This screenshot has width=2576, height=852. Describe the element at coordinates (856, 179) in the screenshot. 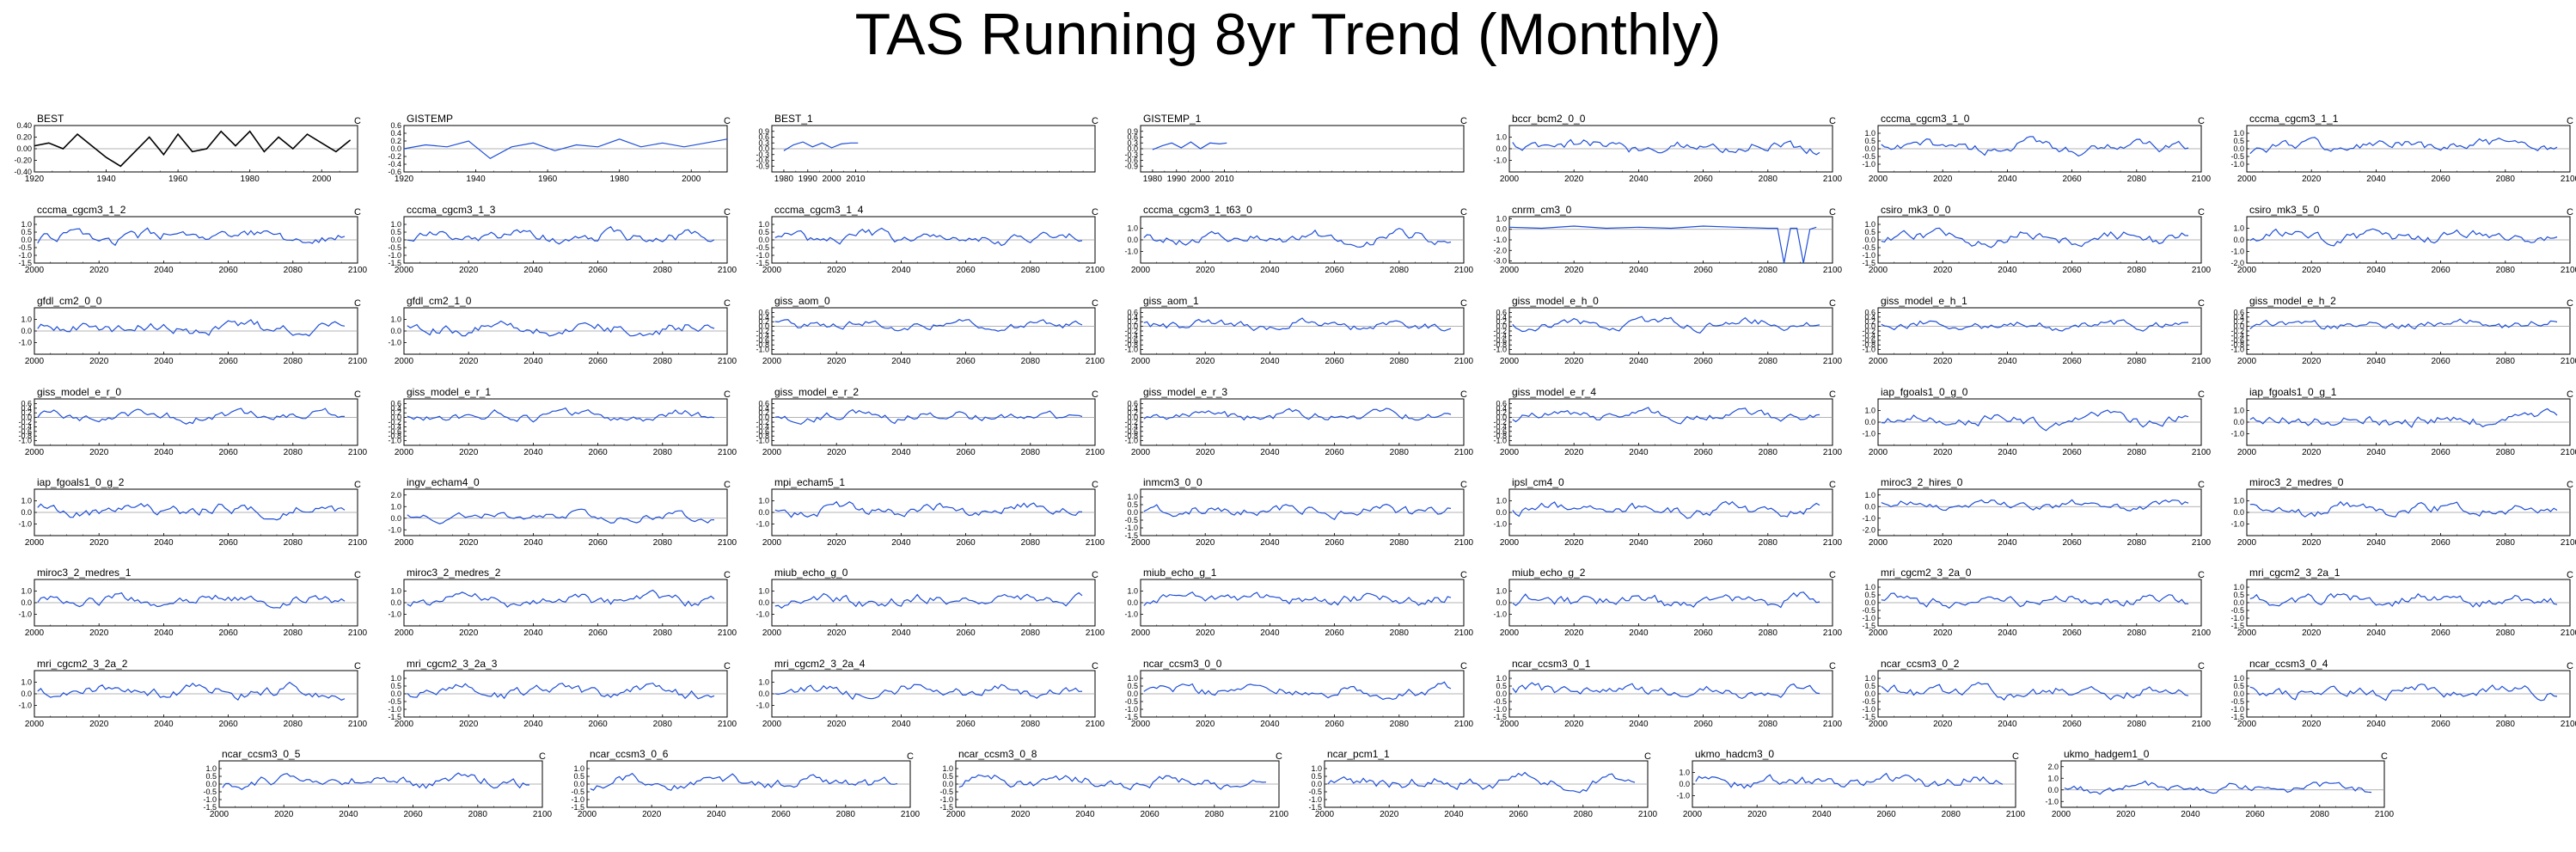

I see `x-tick-label: 2010` at that location.